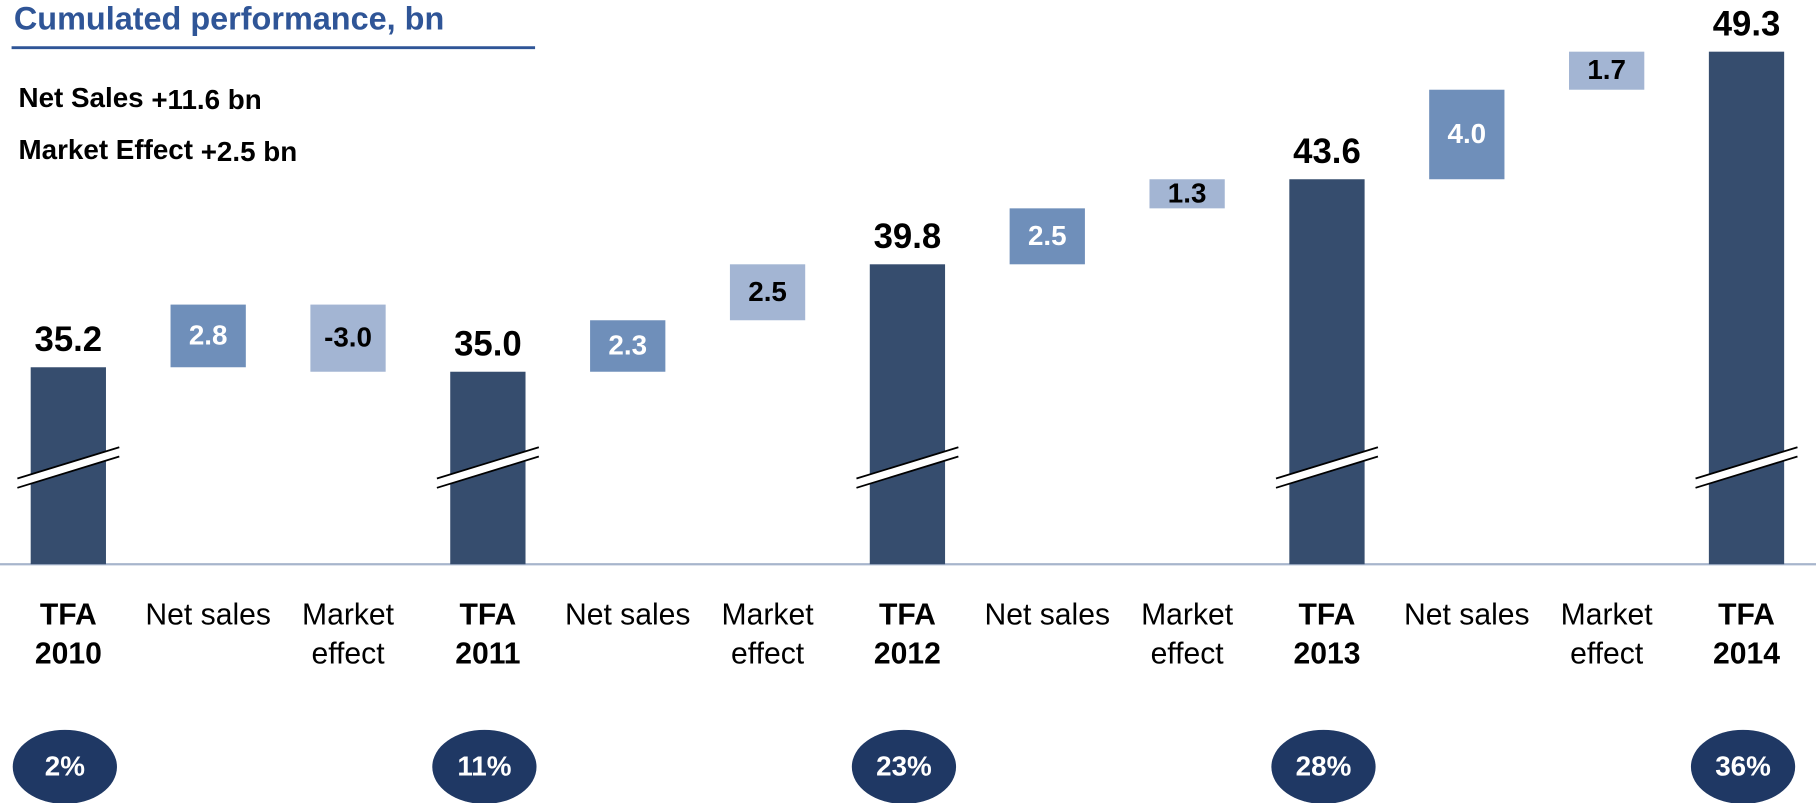  I want to click on value-label: 35.0, so click(488, 344).